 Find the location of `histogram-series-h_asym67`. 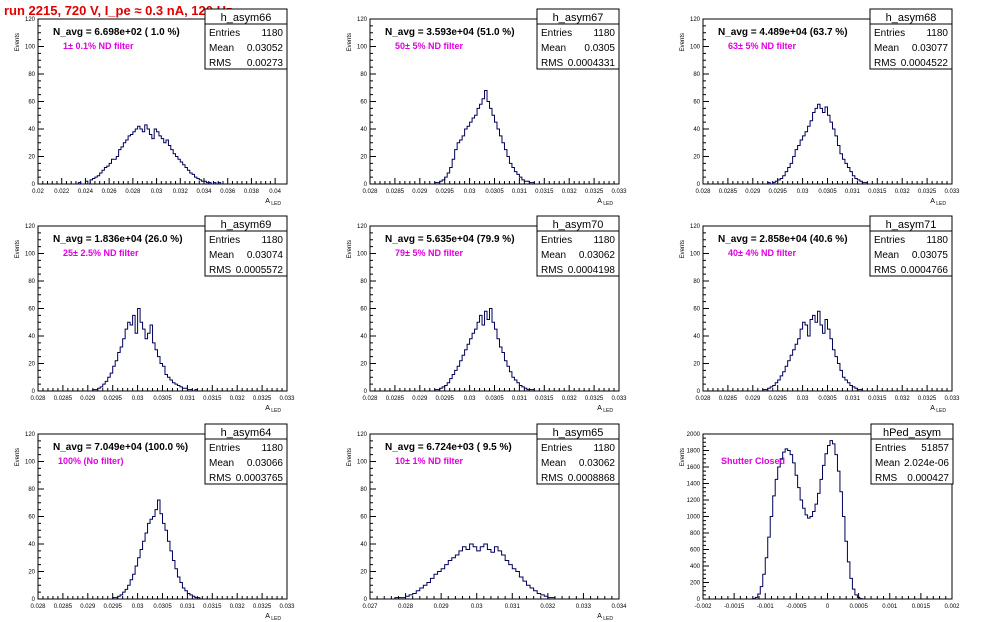

histogram-series-h_asym67 is located at coordinates (484, 137).